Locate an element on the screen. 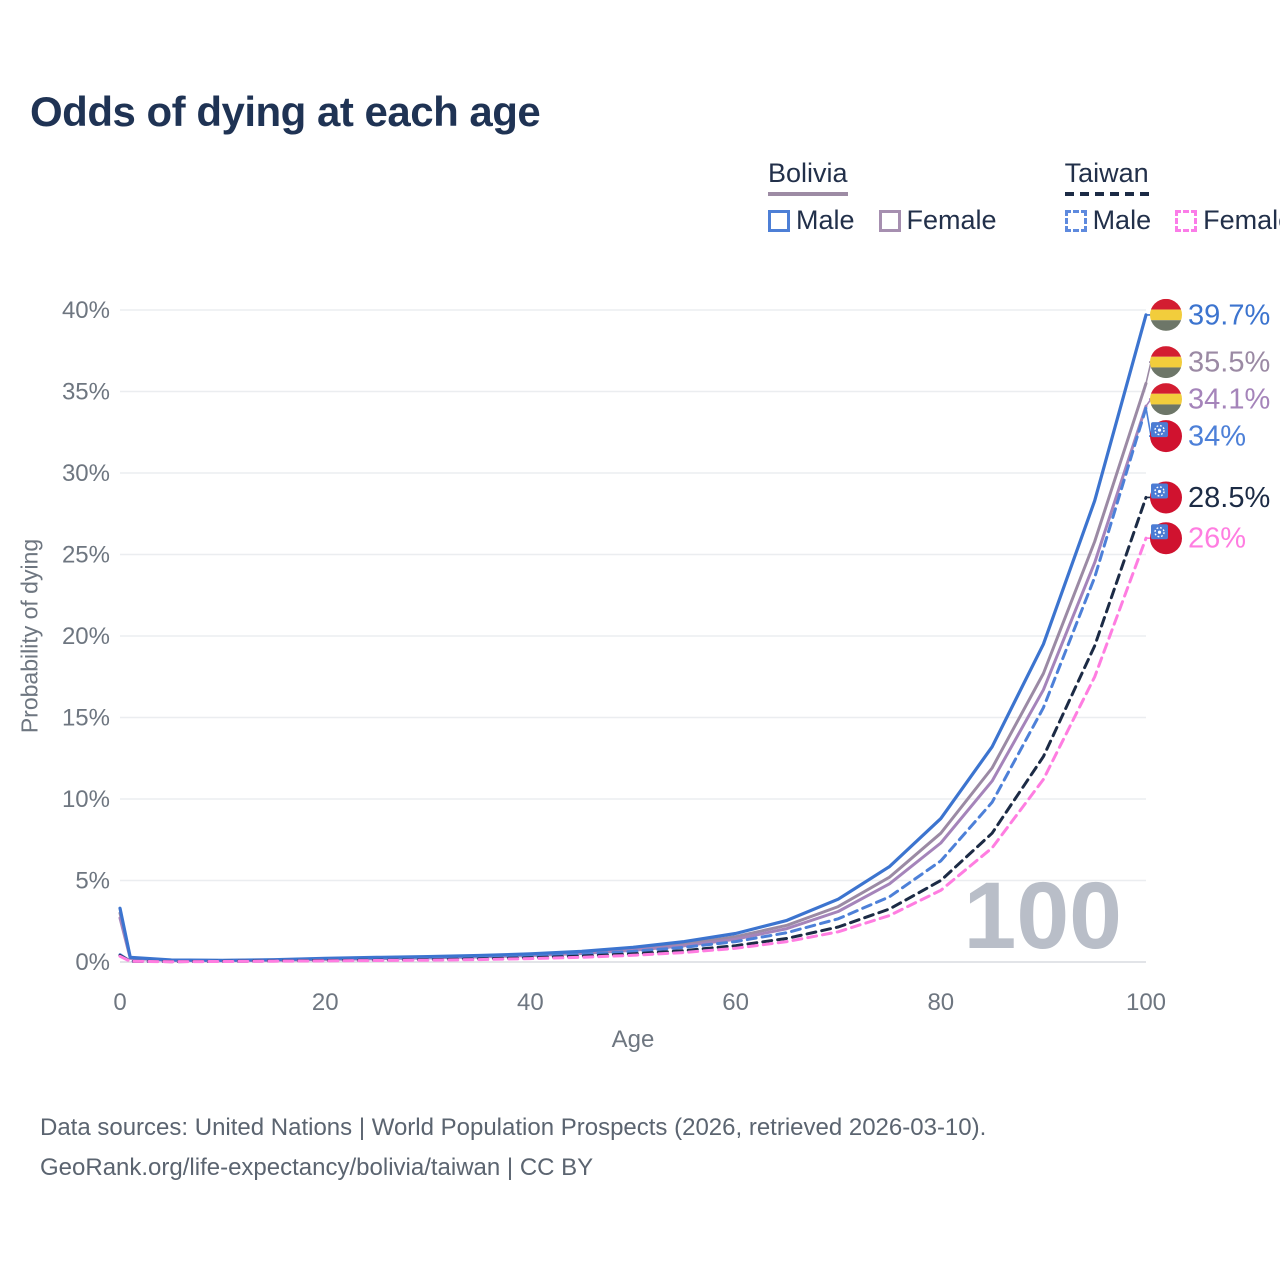 Image resolution: width=1280 pixels, height=1280 pixels. x-axis-title: Age is located at coordinates (633, 1039).